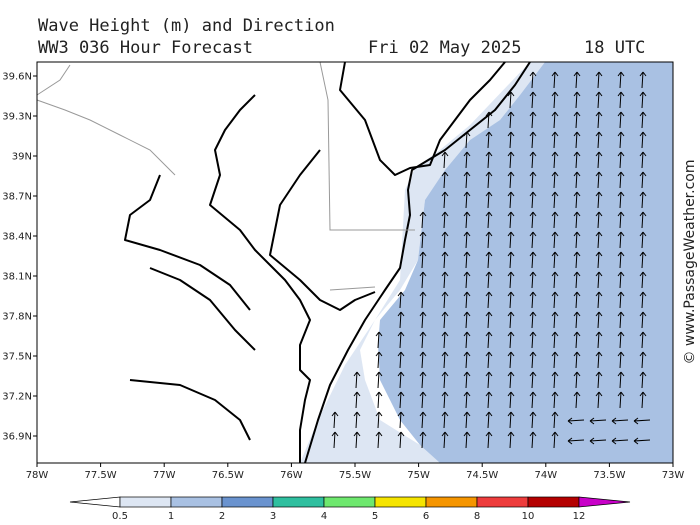 The height and width of the screenshot is (525, 700). What do you see at coordinates (190, 410) in the screenshot?
I see `james-river` at bounding box center [190, 410].